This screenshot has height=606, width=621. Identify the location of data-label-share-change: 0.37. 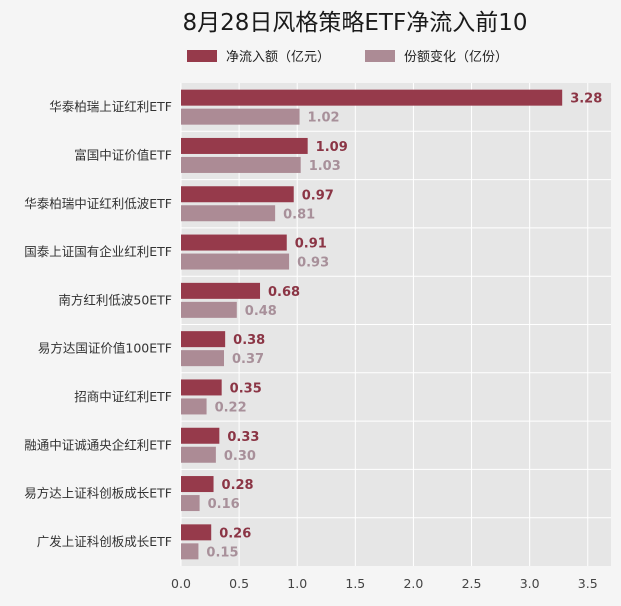
(248, 359).